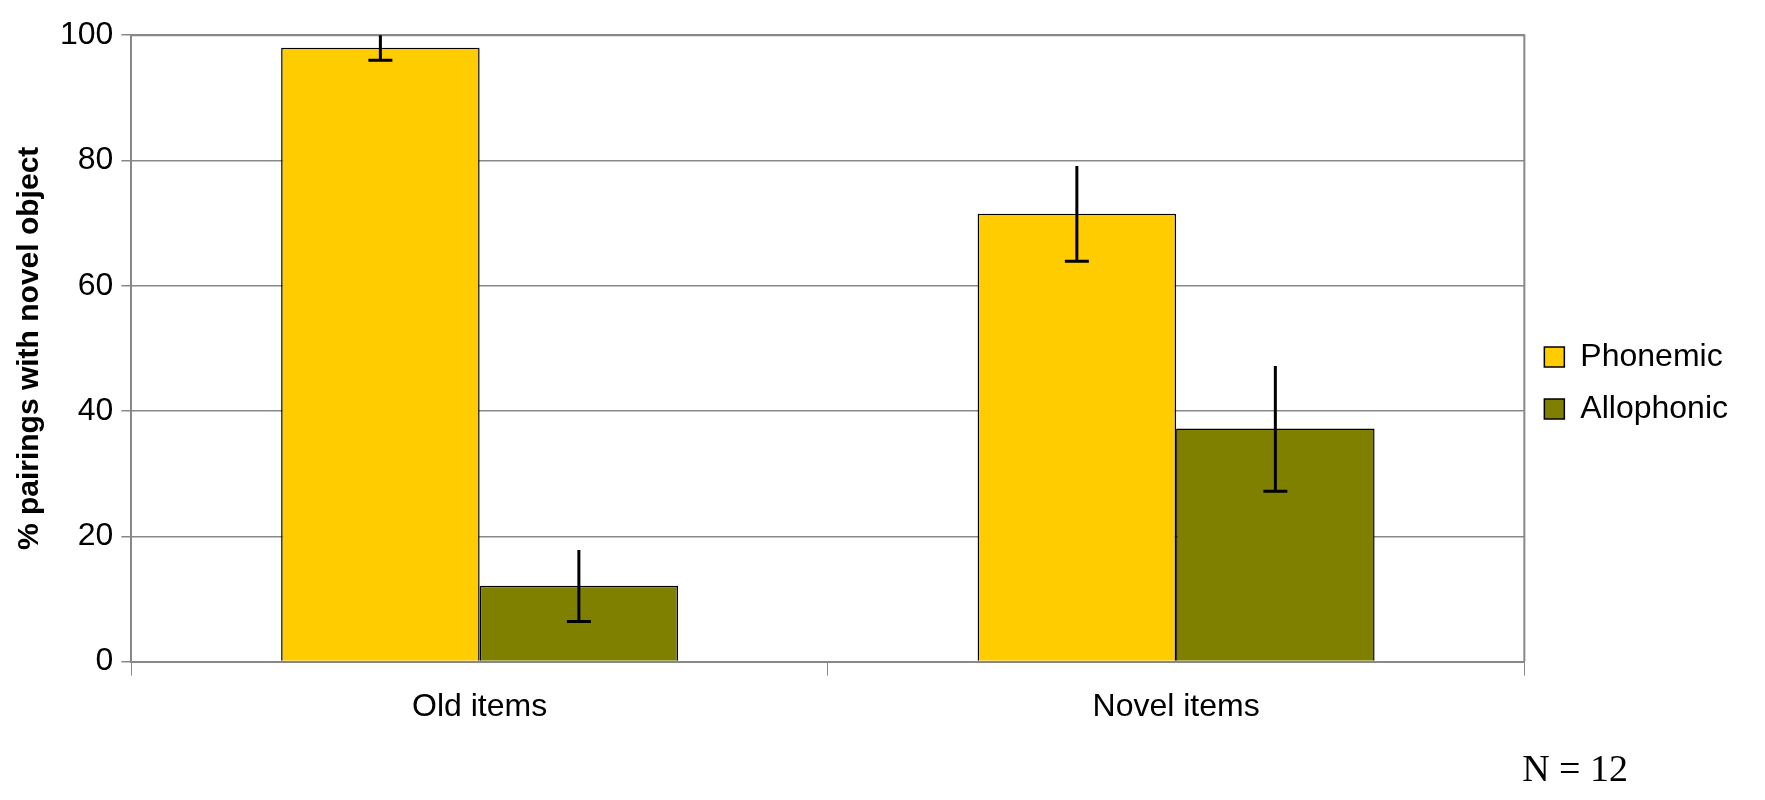 Image resolution: width=1765 pixels, height=800 pixels. Describe the element at coordinates (87, 33) in the screenshot. I see `y-tick-label: 100` at that location.